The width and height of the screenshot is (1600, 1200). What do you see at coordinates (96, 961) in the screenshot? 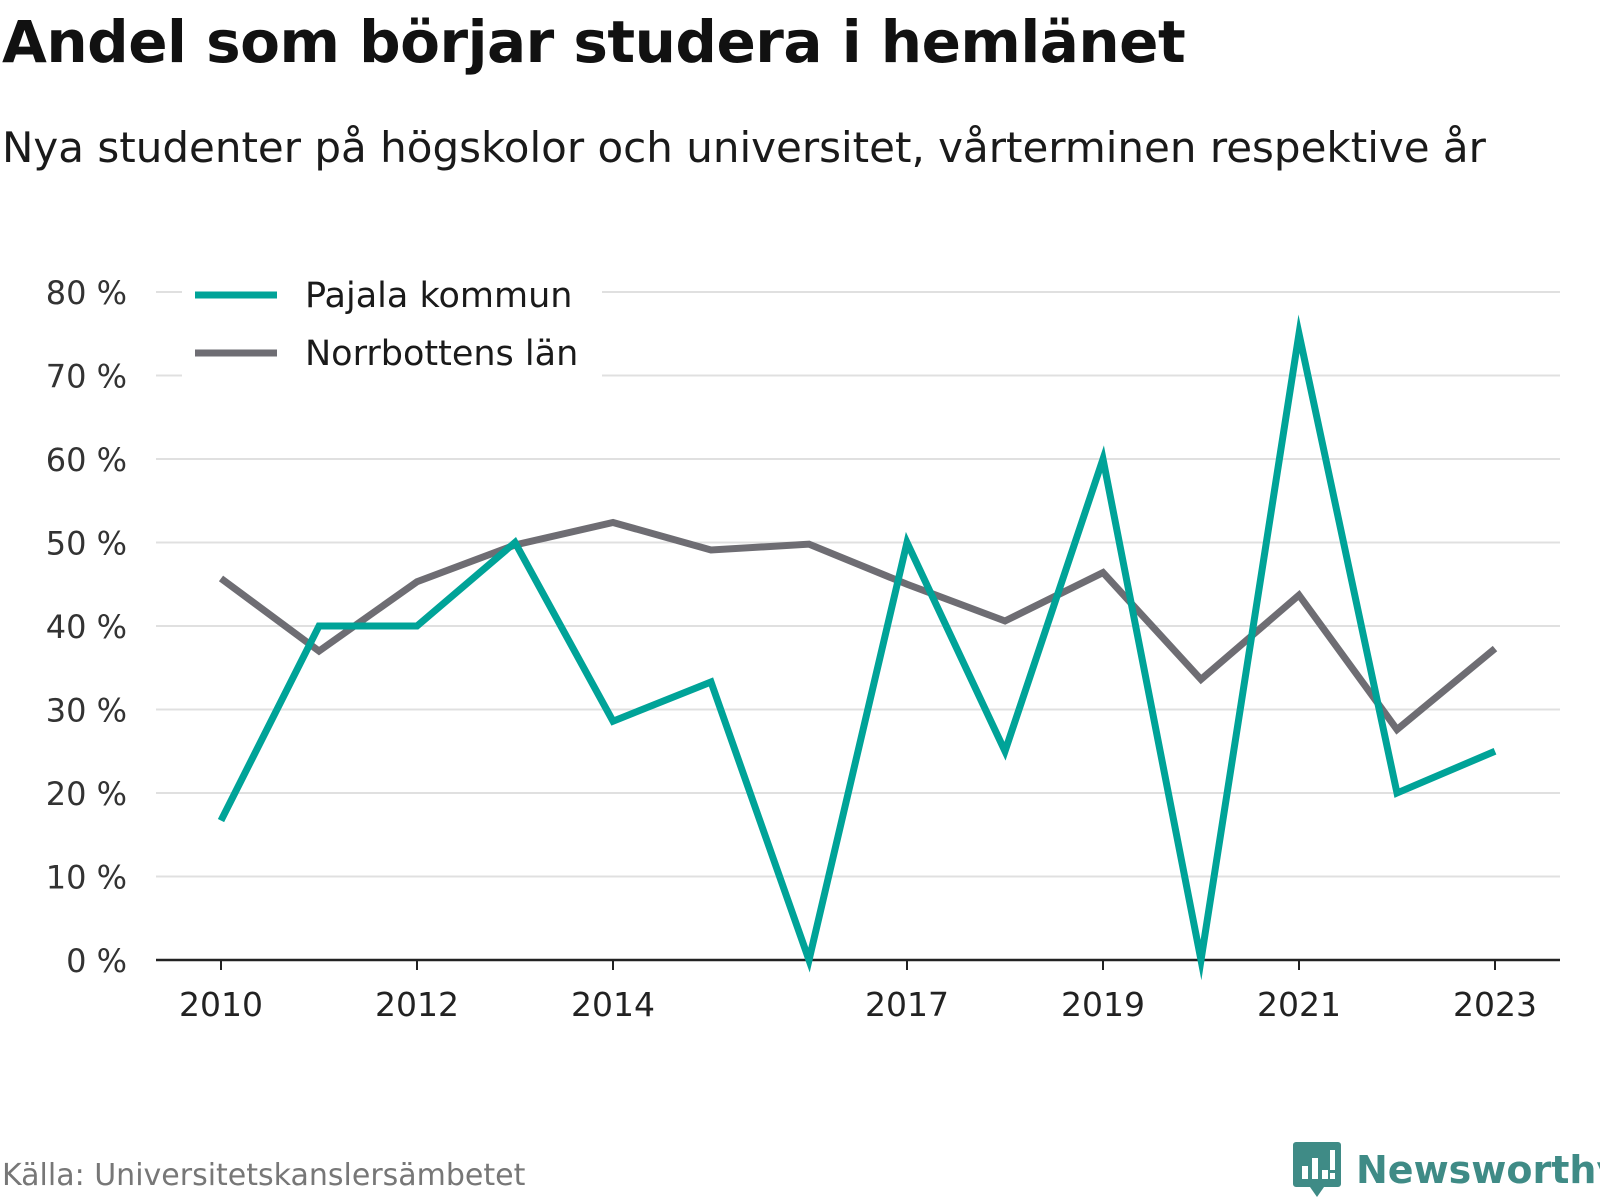
I see `y-tick-label: 0 %` at bounding box center [96, 961].